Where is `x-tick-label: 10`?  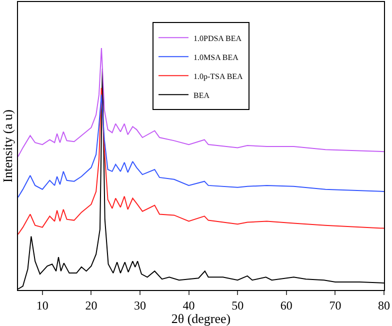 x-tick-label: 10 is located at coordinates (42, 305).